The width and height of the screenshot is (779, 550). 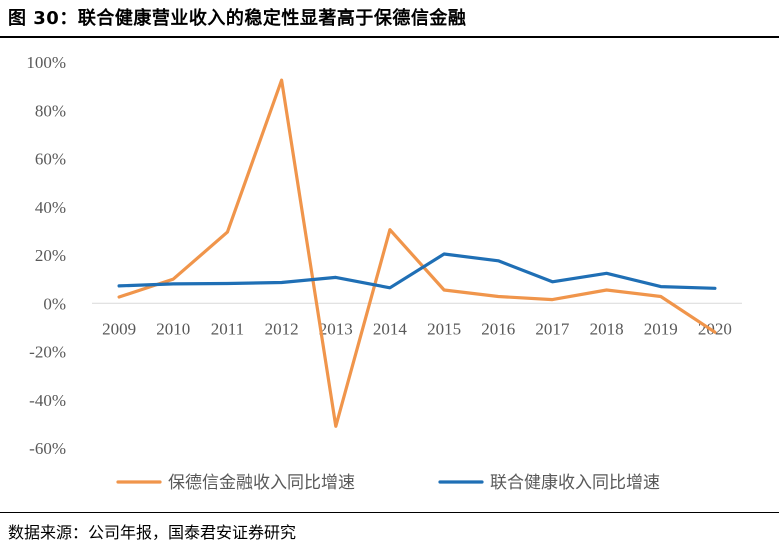 I want to click on figure-title: 图 30：联合健康营业收入的稳定性显著高于保德信金融, so click(x=237, y=18).